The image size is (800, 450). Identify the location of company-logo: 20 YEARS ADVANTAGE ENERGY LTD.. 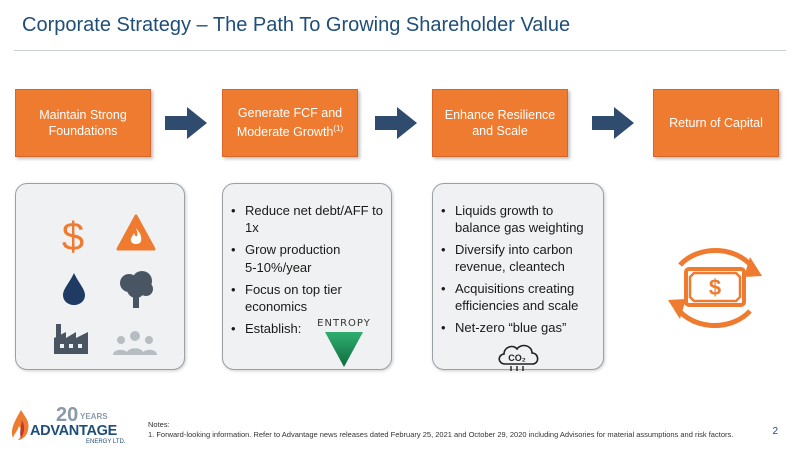
(69, 425).